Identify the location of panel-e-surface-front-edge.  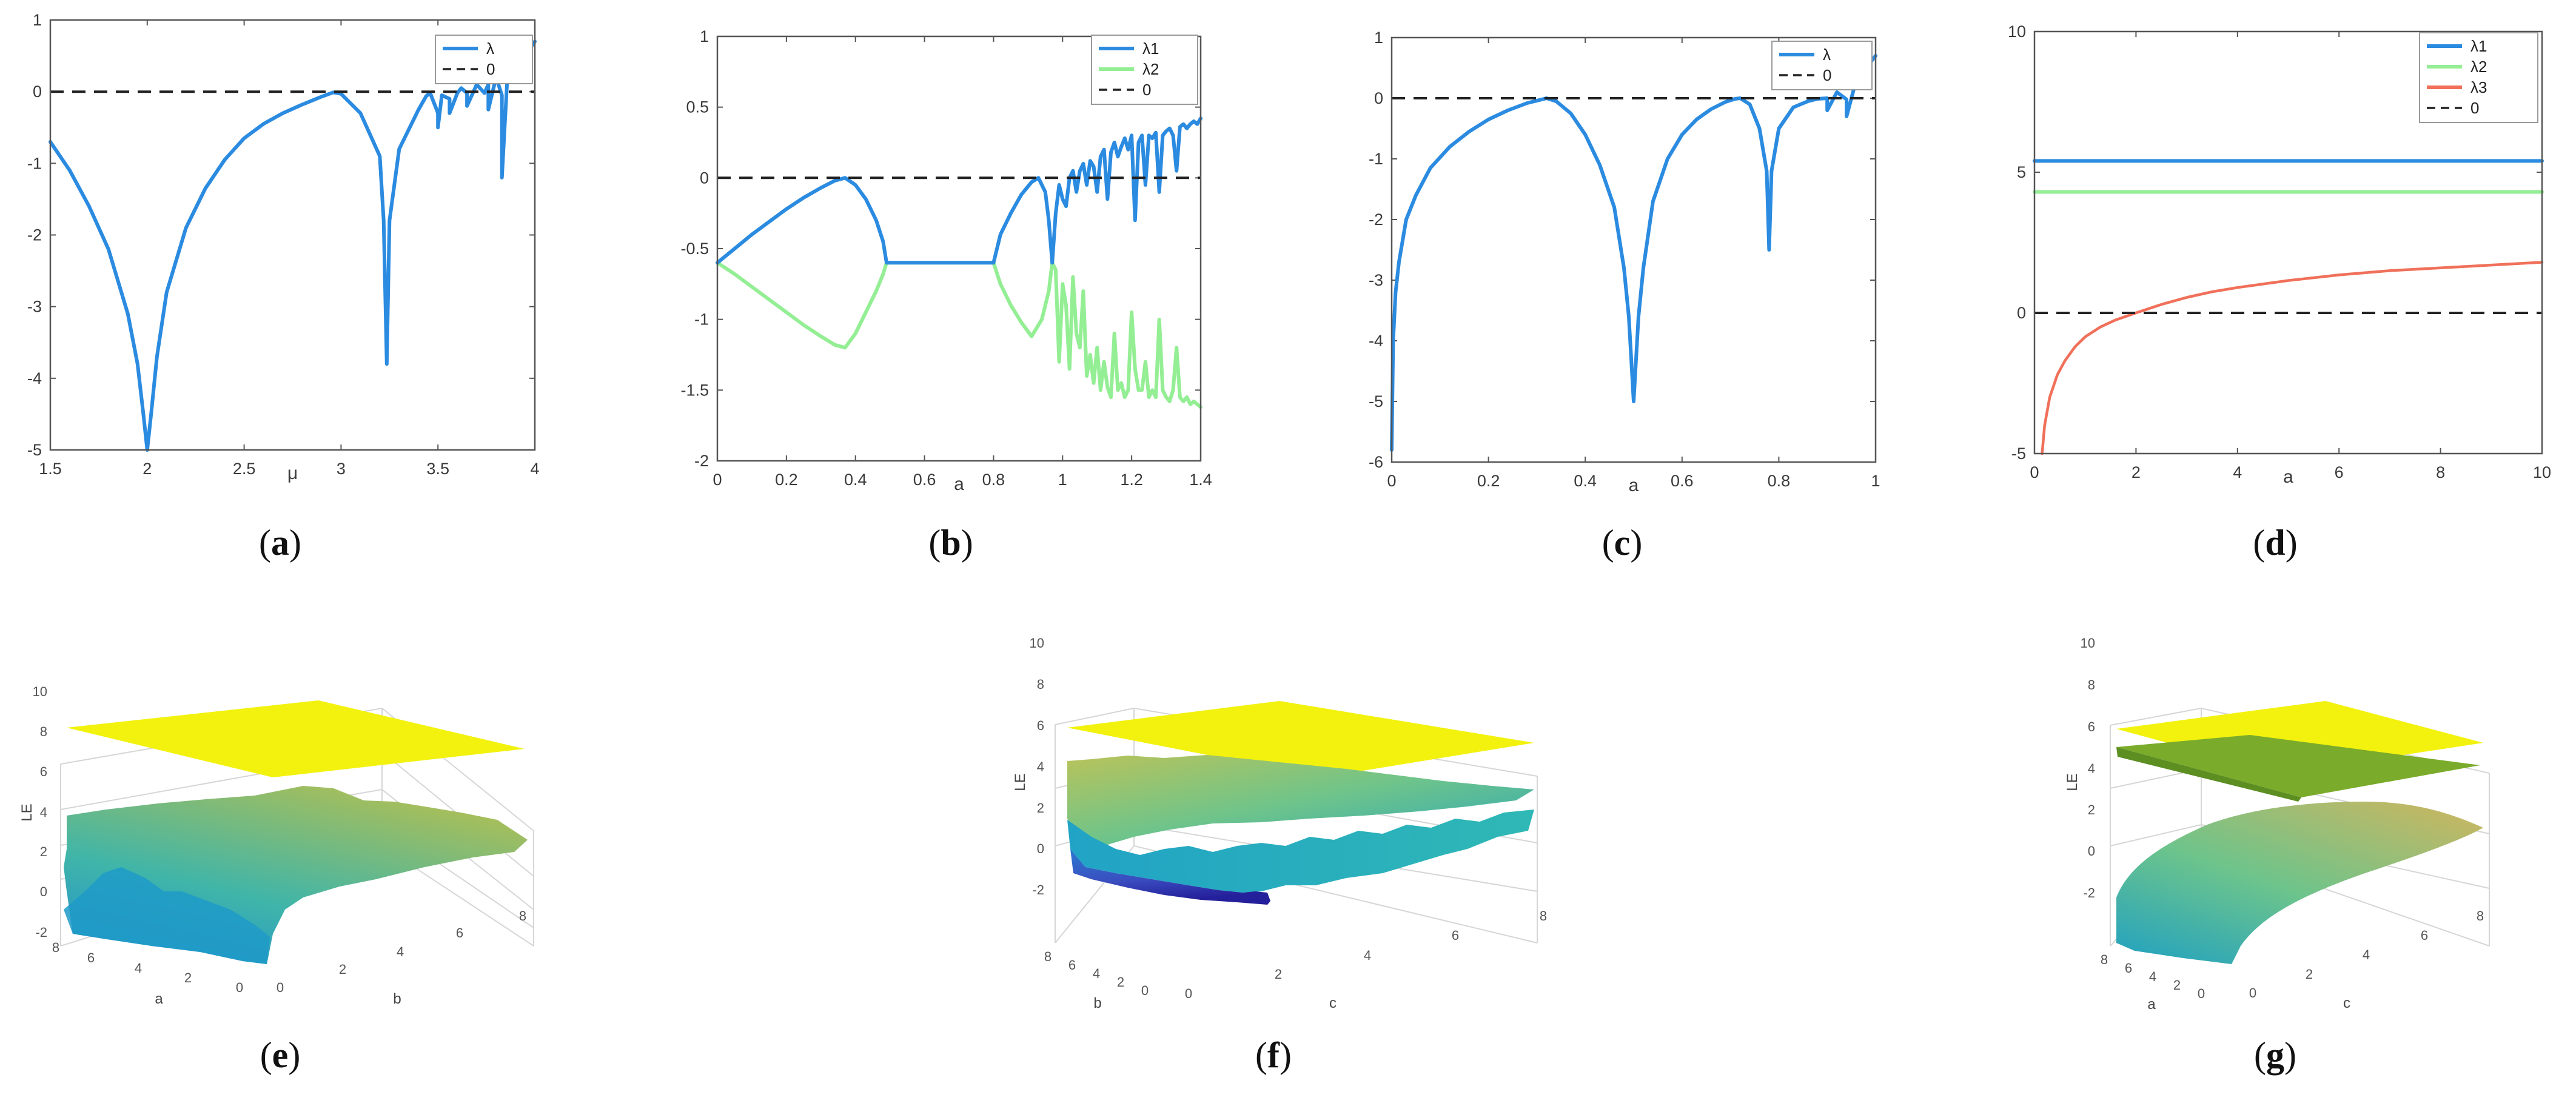
(167, 915).